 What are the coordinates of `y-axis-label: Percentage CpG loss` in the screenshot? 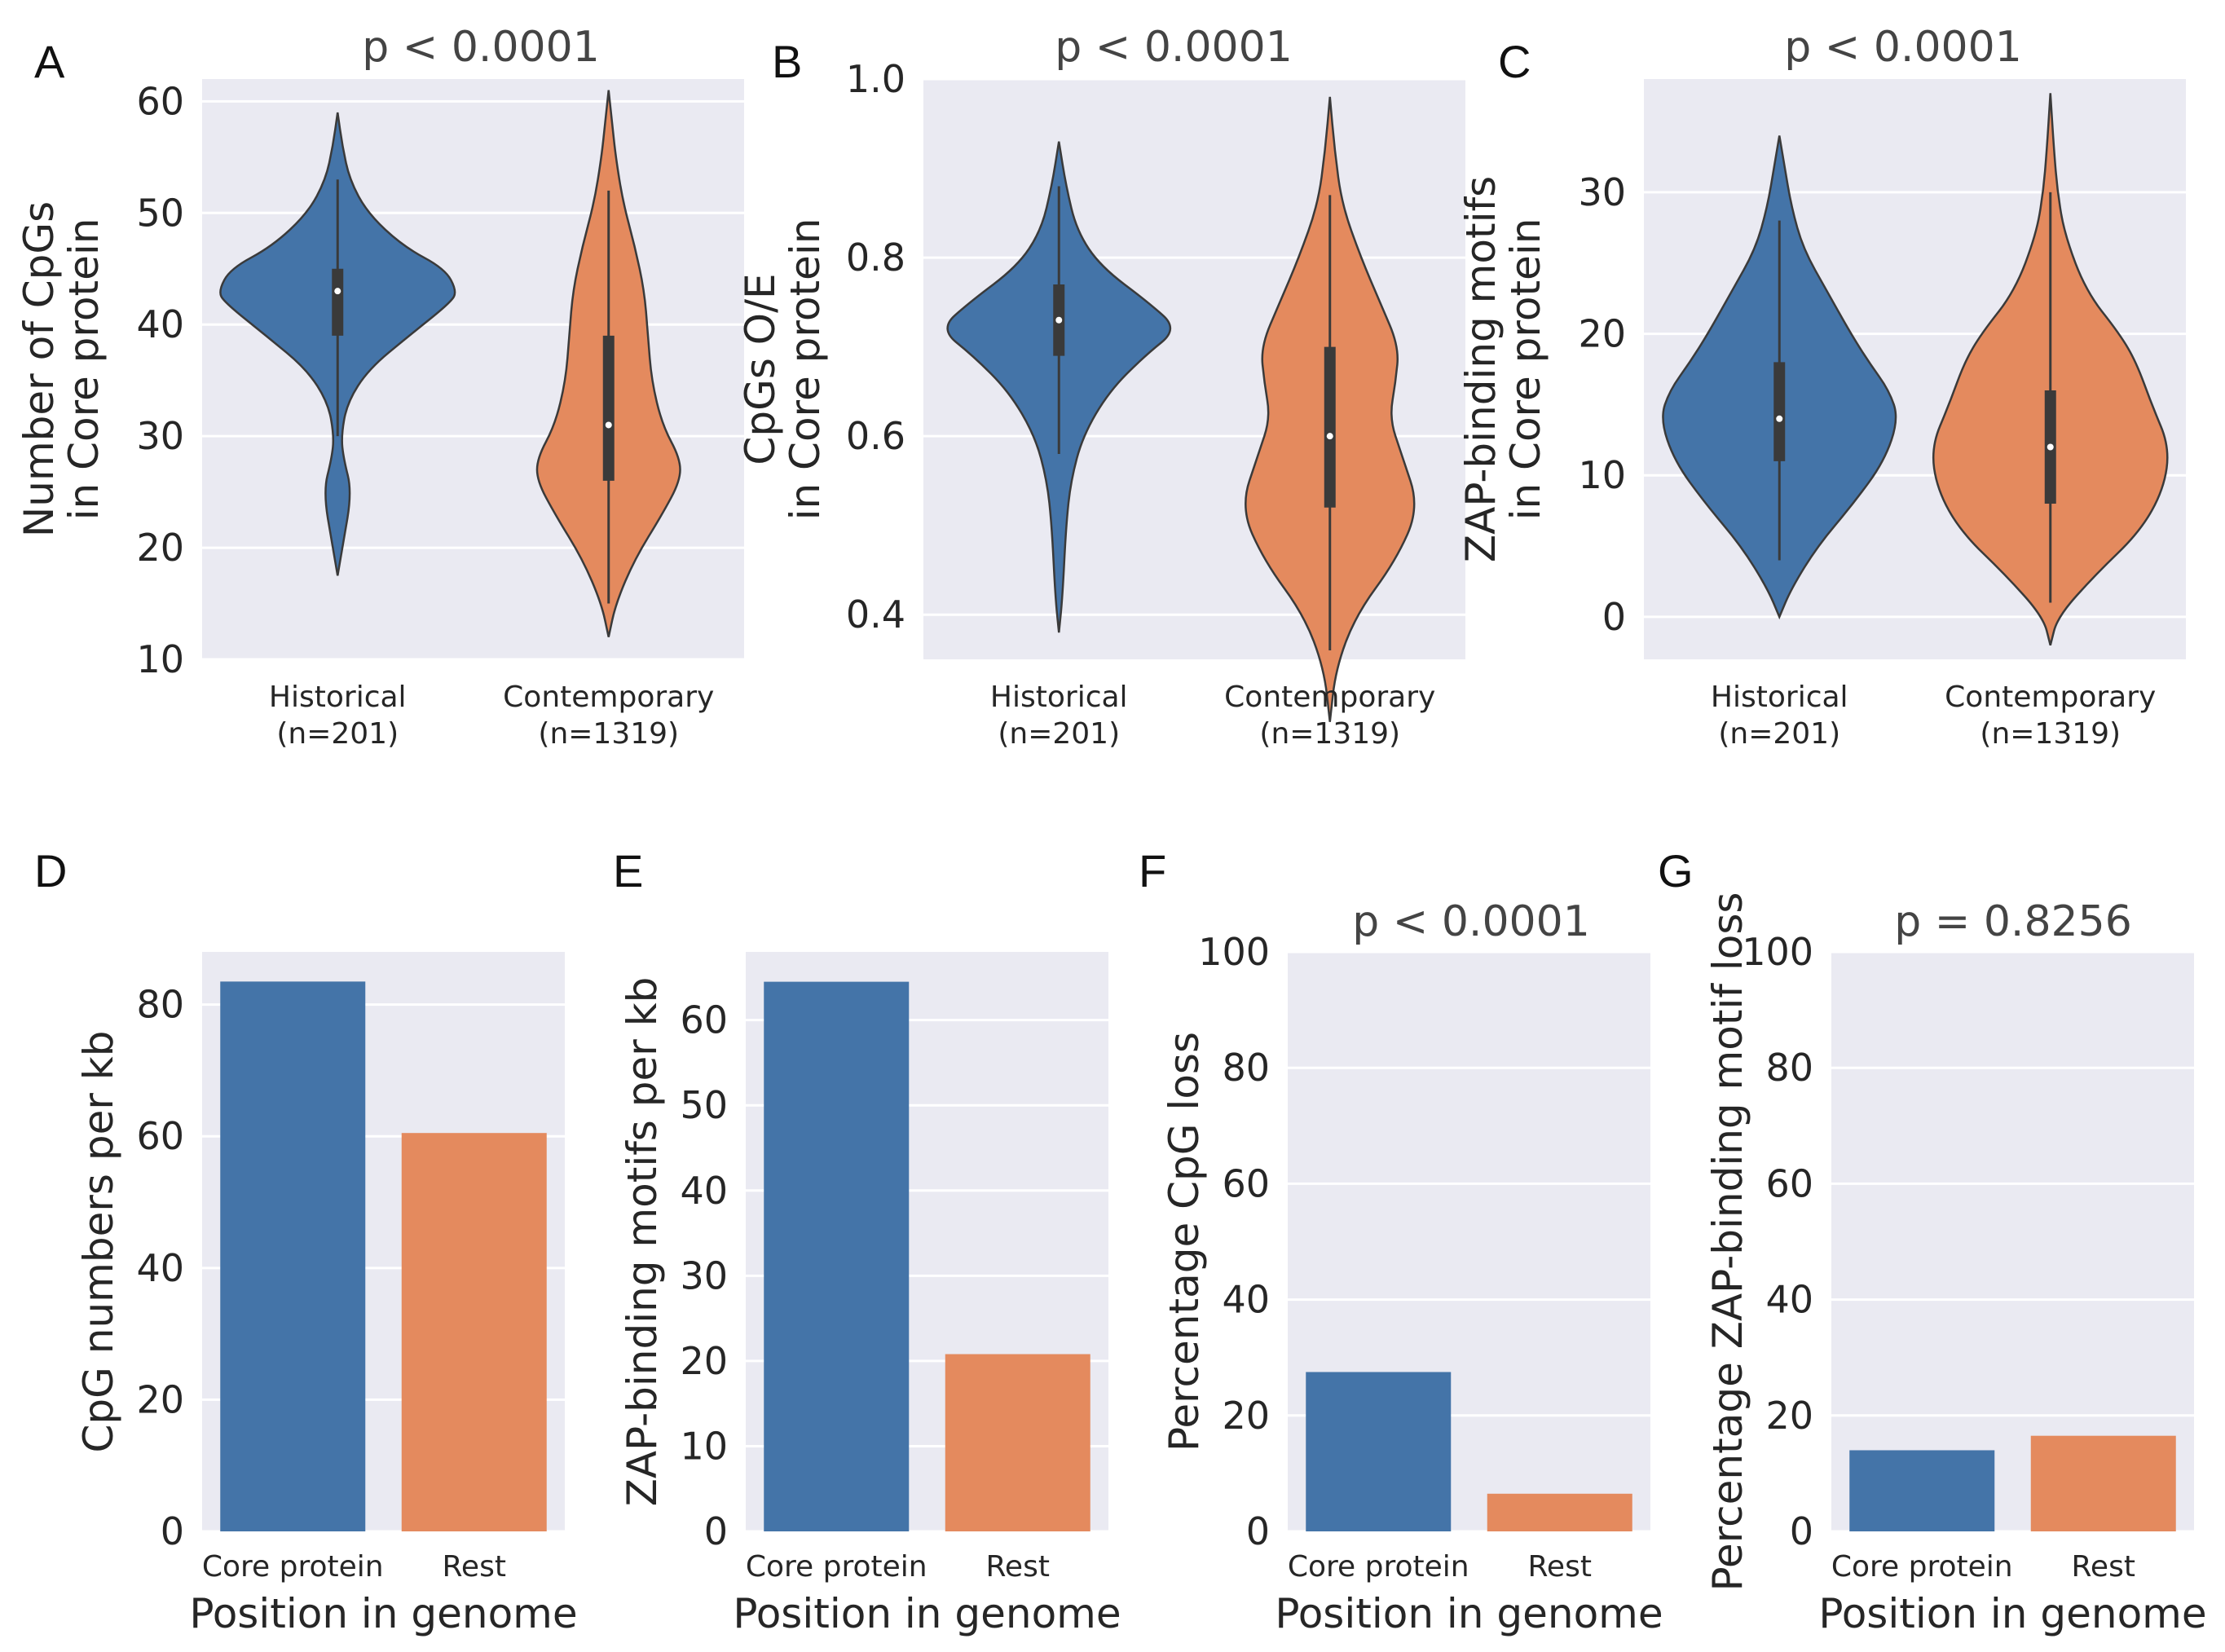 It's located at (1184, 1242).